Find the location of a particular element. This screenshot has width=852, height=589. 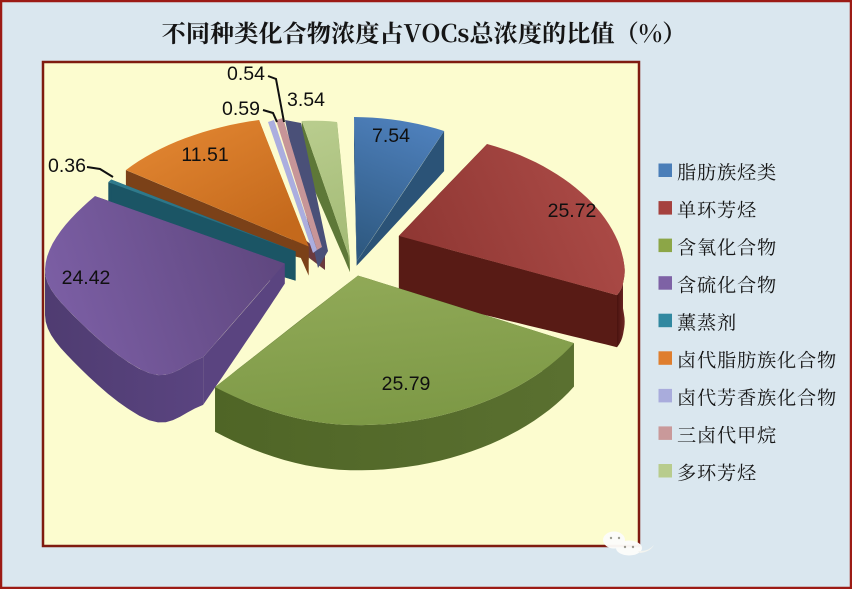

svg-text: 24.42 is located at coordinates (86, 278).